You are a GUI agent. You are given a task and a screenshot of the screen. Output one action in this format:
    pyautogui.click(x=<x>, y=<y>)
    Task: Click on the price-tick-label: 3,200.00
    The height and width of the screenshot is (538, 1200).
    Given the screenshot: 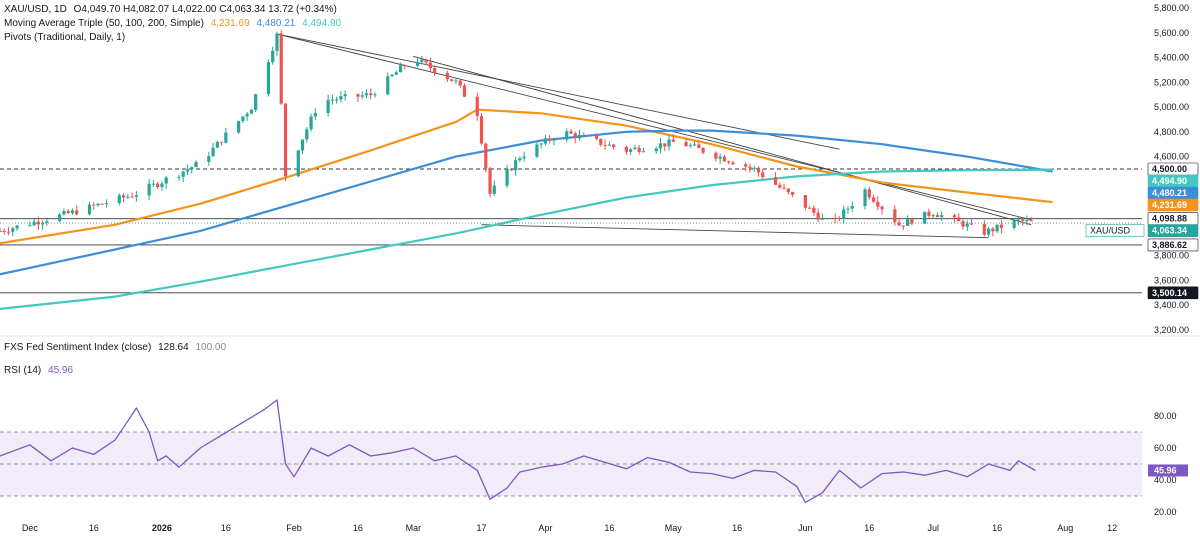 What is the action you would take?
    pyautogui.click(x=1171, y=330)
    